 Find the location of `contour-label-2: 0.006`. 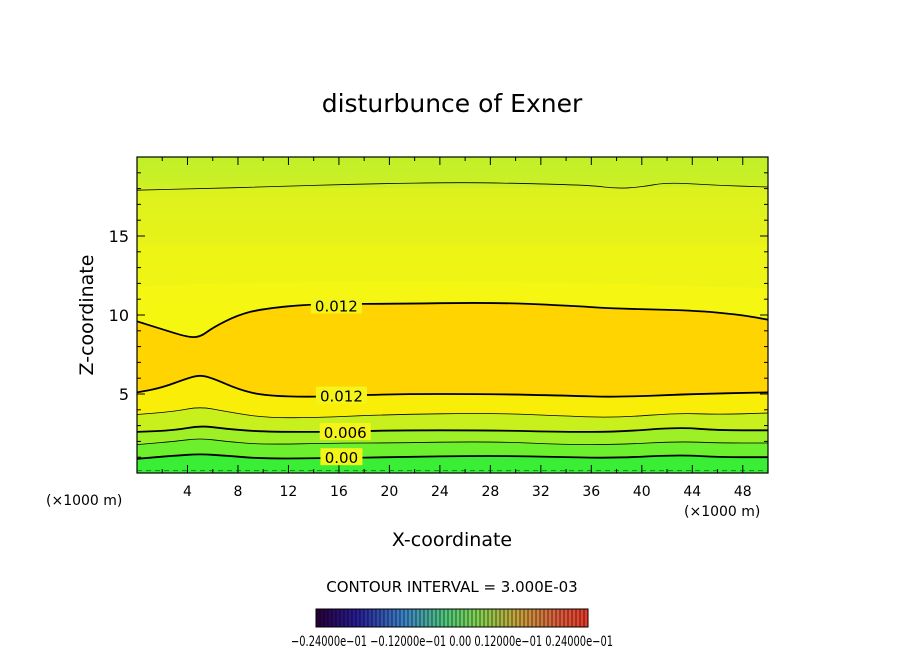

contour-label-2: 0.006 is located at coordinates (345, 433).